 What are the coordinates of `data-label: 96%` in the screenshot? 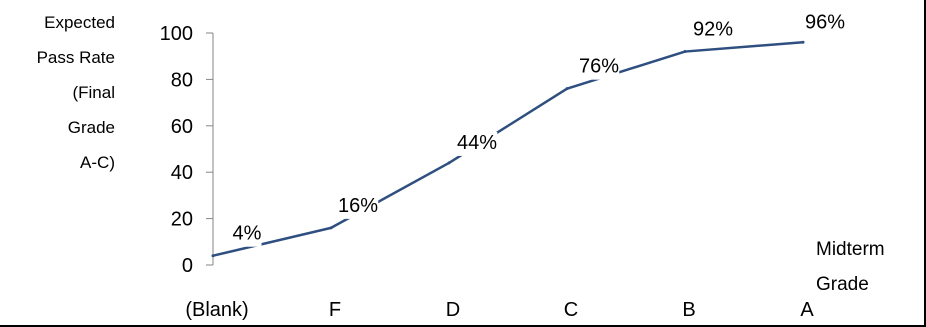 It's located at (825, 22).